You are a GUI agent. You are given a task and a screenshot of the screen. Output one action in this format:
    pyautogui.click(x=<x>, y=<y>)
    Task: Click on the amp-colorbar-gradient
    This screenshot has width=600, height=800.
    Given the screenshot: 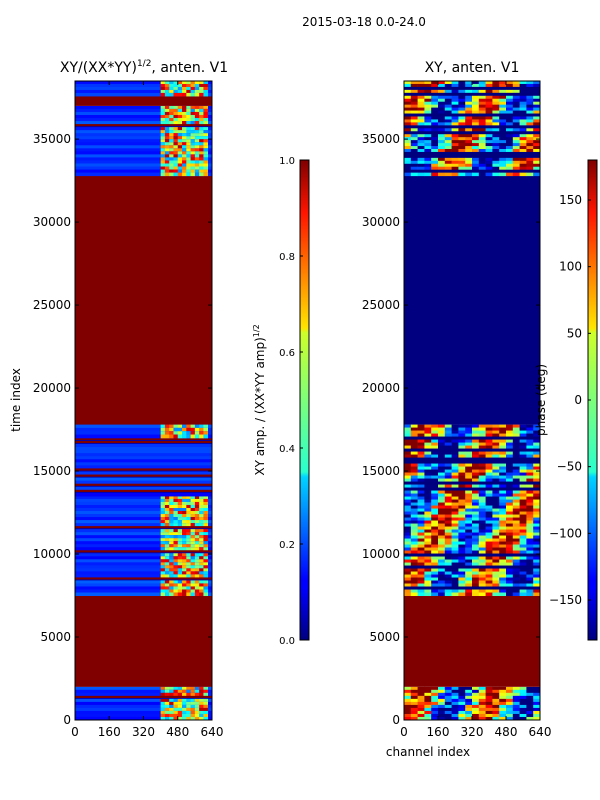 What is the action you would take?
    pyautogui.click(x=304, y=400)
    